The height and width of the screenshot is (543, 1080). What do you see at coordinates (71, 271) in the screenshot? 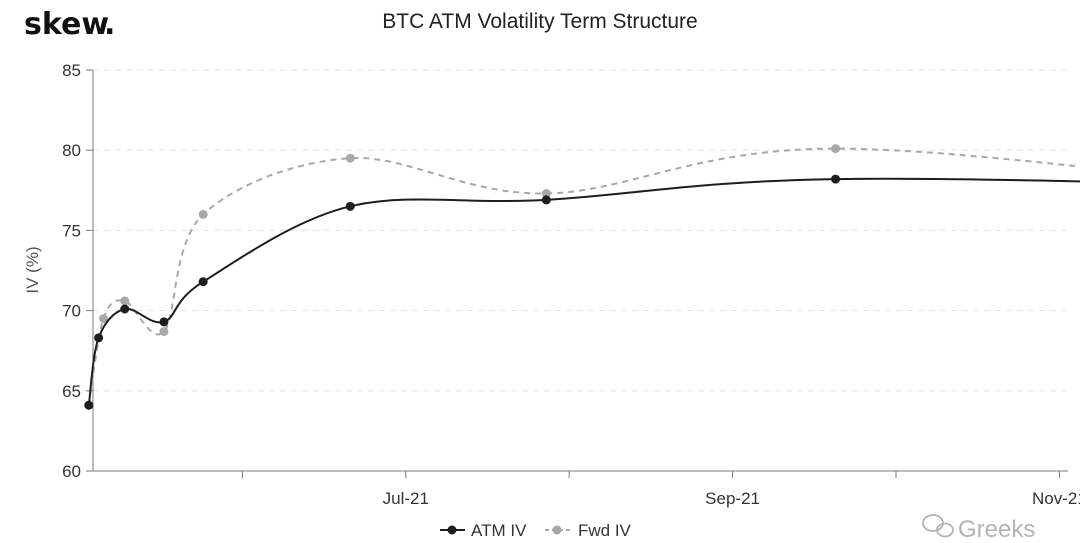
I see `y-tick-labels: 60 65 70 75 80 85` at bounding box center [71, 271].